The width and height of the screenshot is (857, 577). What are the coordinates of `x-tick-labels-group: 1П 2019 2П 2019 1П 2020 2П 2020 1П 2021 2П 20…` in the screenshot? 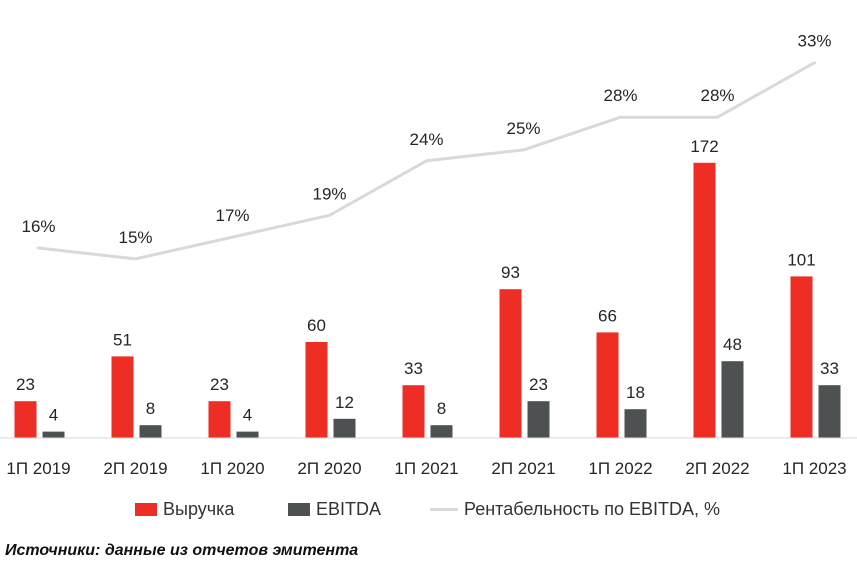 It's located at (426, 468).